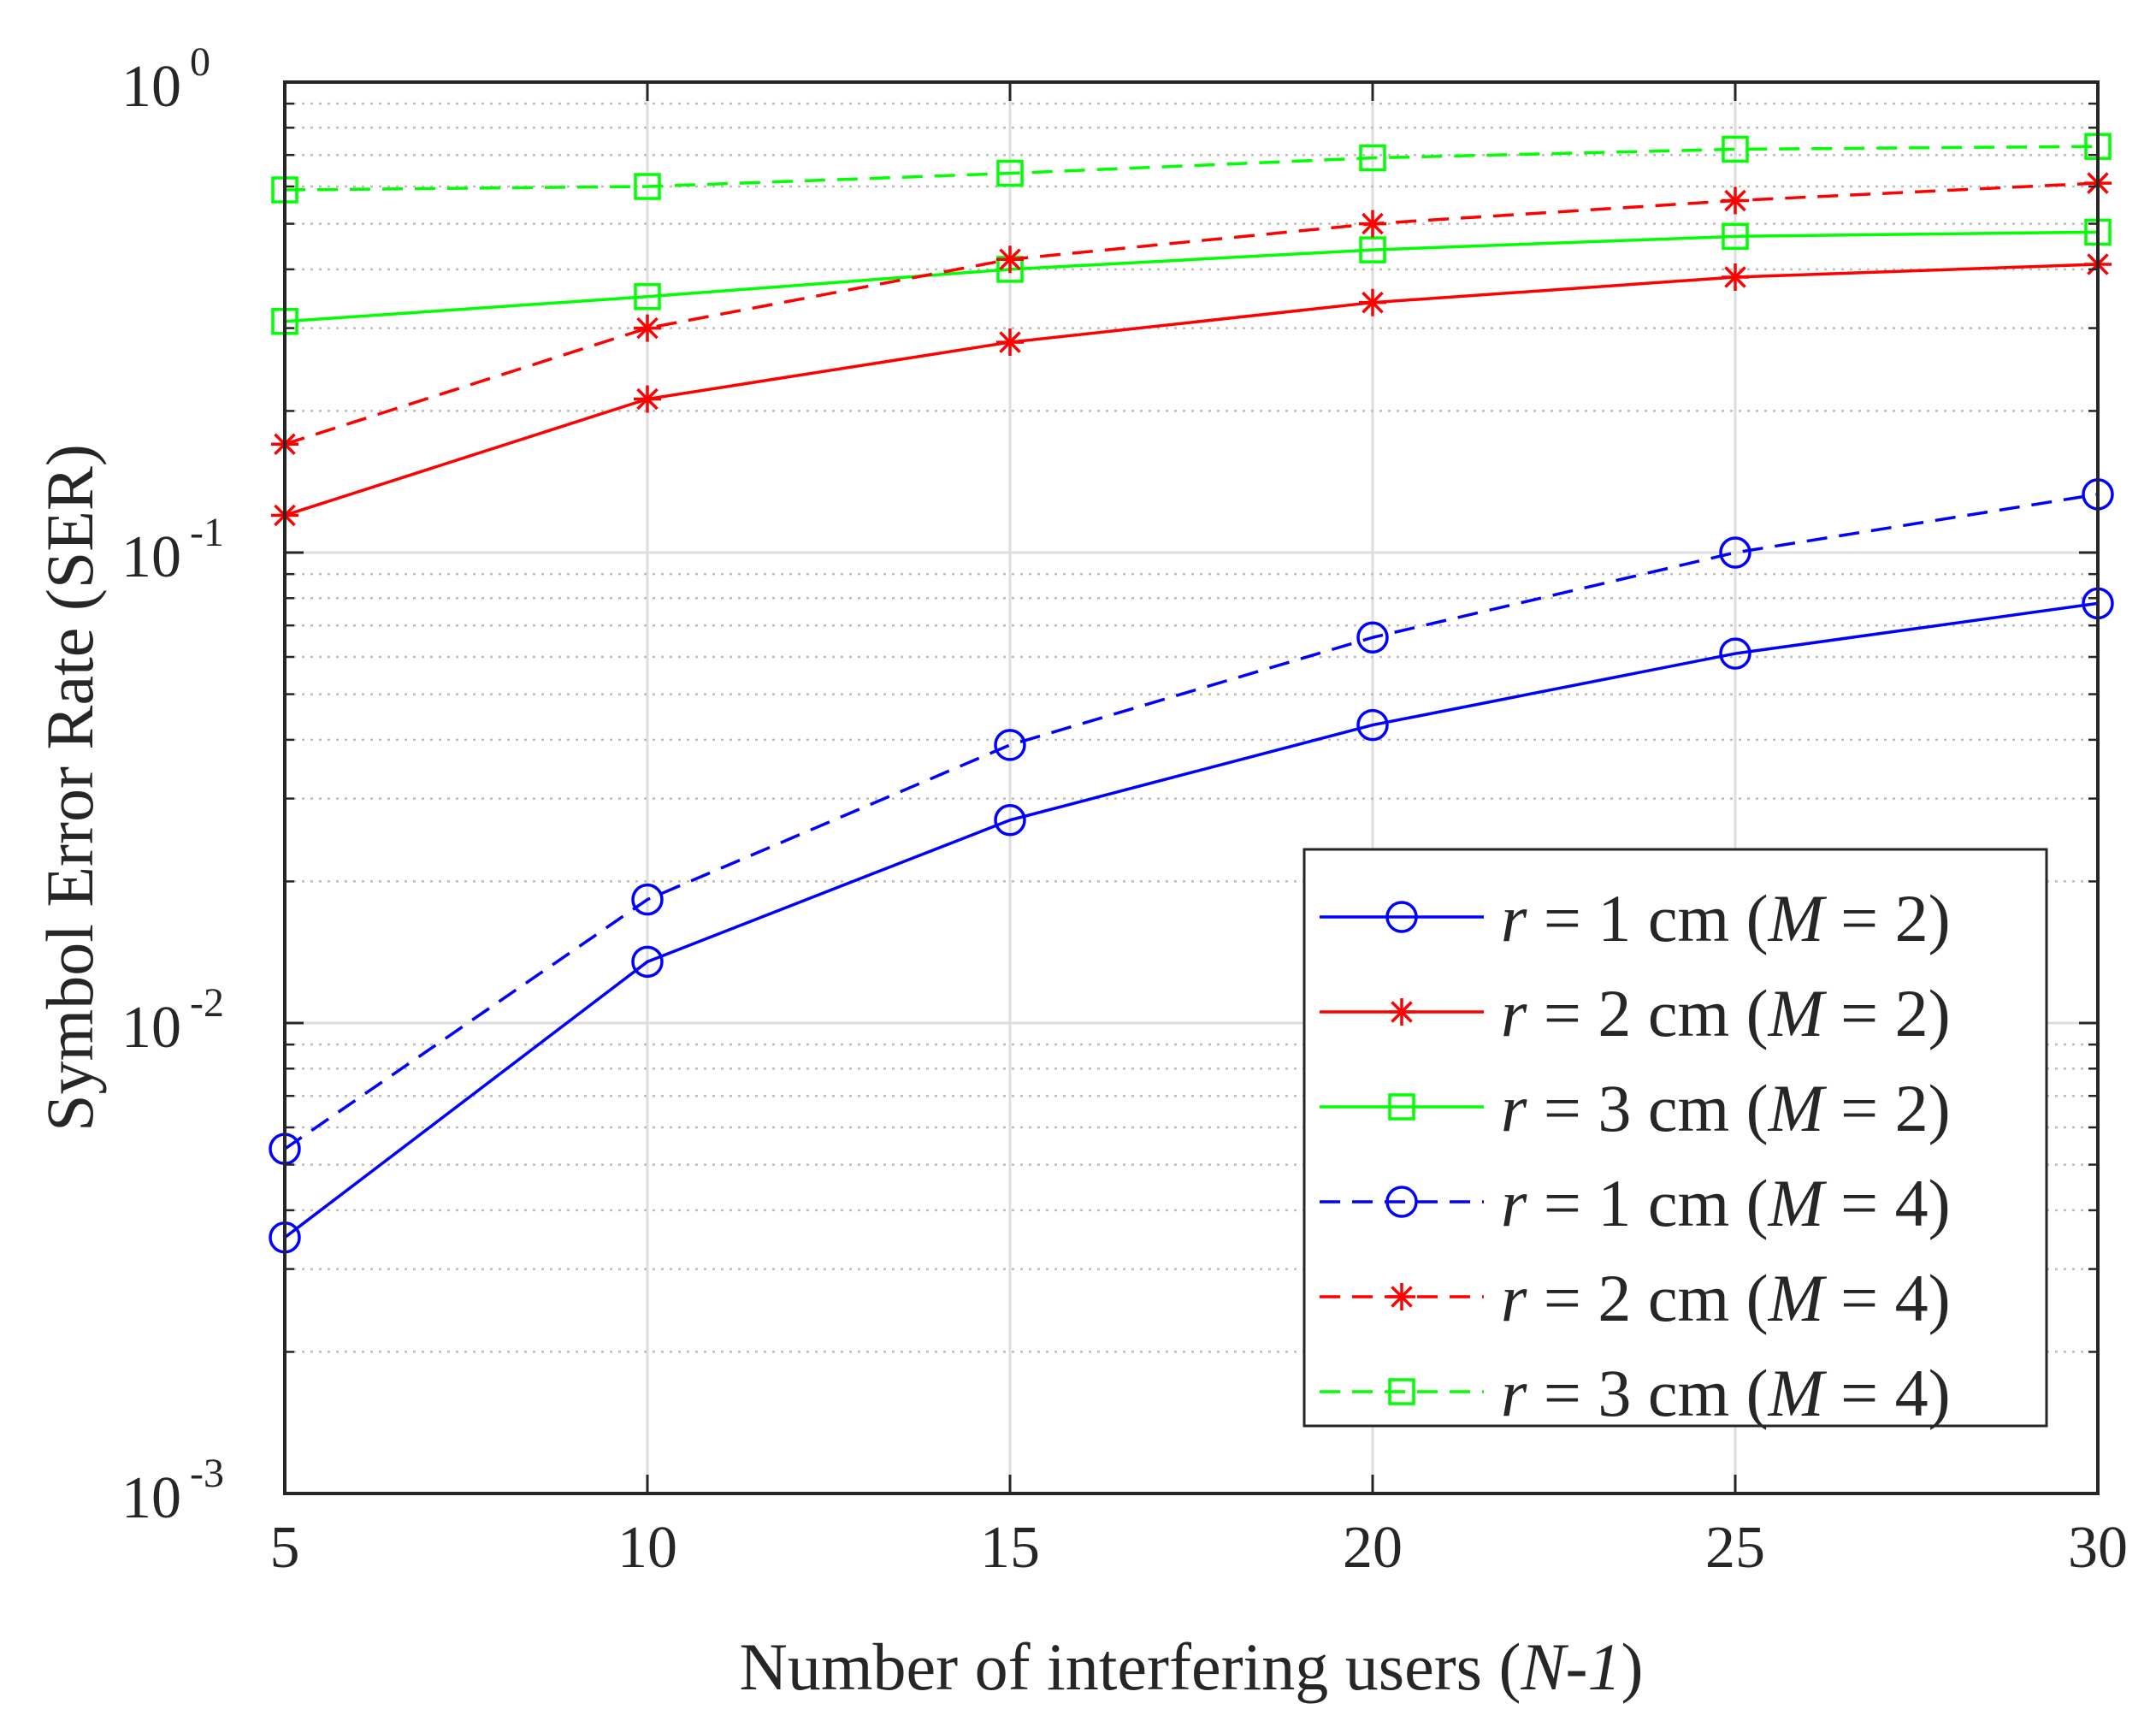  I want to click on x-tick-label: 5, so click(285, 1548).